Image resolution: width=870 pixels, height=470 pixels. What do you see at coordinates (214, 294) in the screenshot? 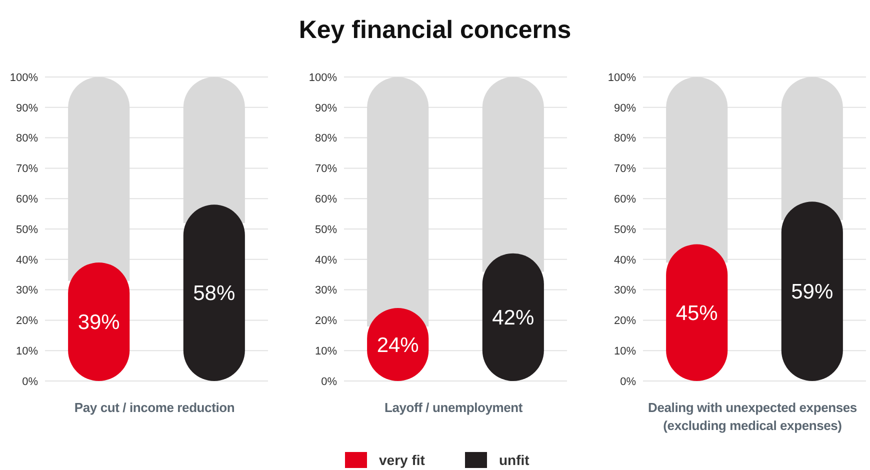
I see `data-label: 58%` at bounding box center [214, 294].